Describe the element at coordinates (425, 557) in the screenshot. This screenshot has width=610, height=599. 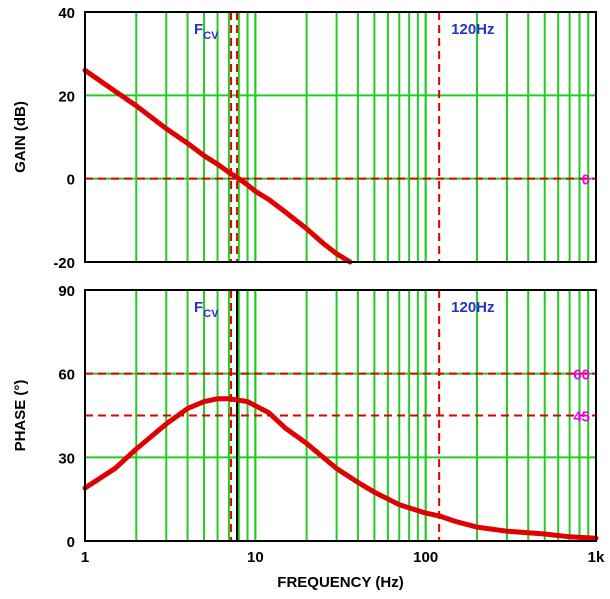
I see `x-tick-label: 100` at that location.